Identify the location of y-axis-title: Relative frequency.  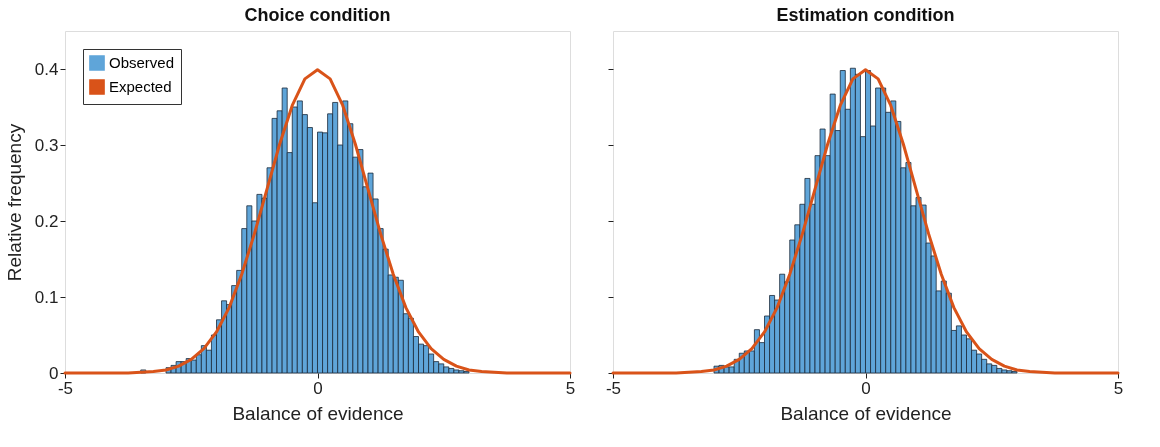
(14, 202).